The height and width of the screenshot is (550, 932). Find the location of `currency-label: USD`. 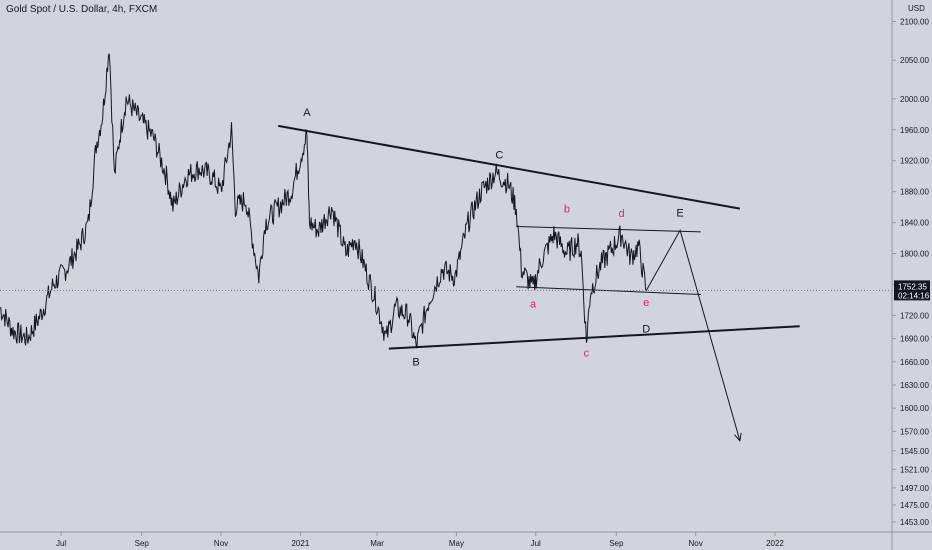

currency-label: USD is located at coordinates (916, 8).